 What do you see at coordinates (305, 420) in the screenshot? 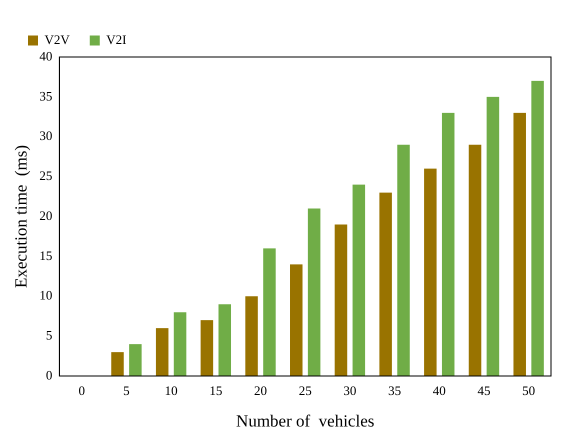
I see `x-axis-title: Number of vehicles` at bounding box center [305, 420].